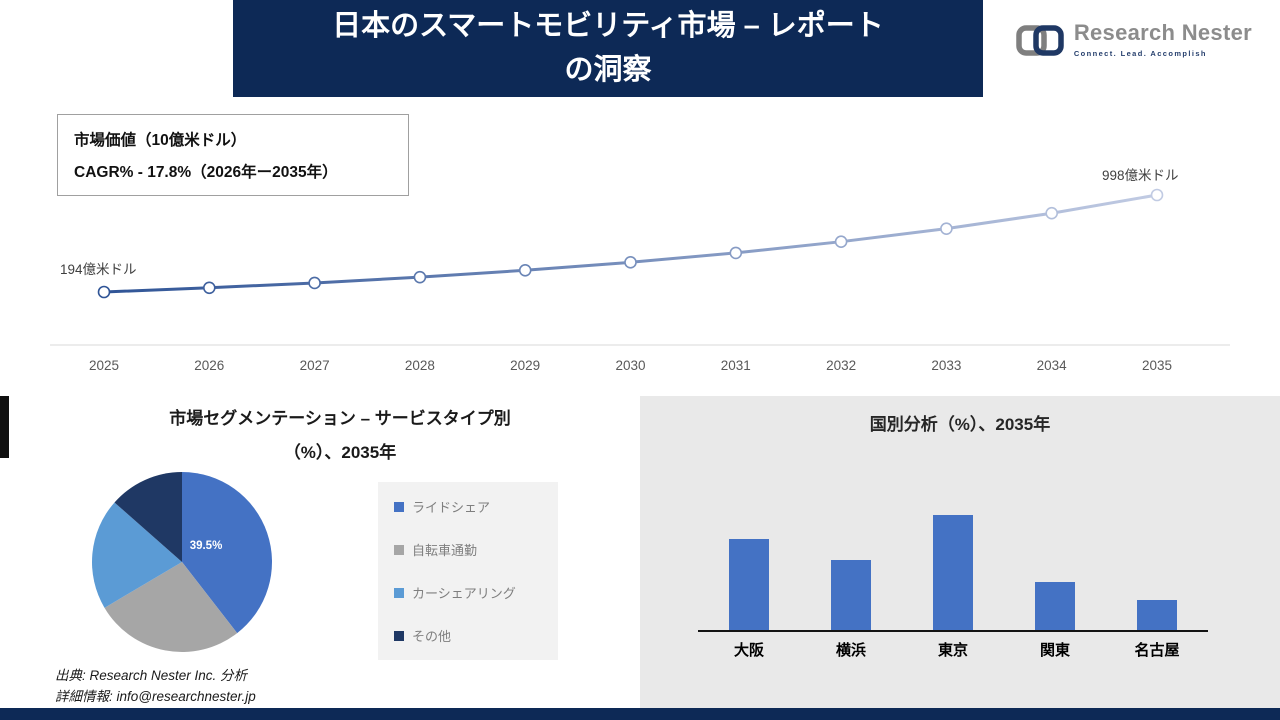 Image resolution: width=1280 pixels, height=720 pixels. I want to click on page-title-line2: の洞察, so click(608, 69).